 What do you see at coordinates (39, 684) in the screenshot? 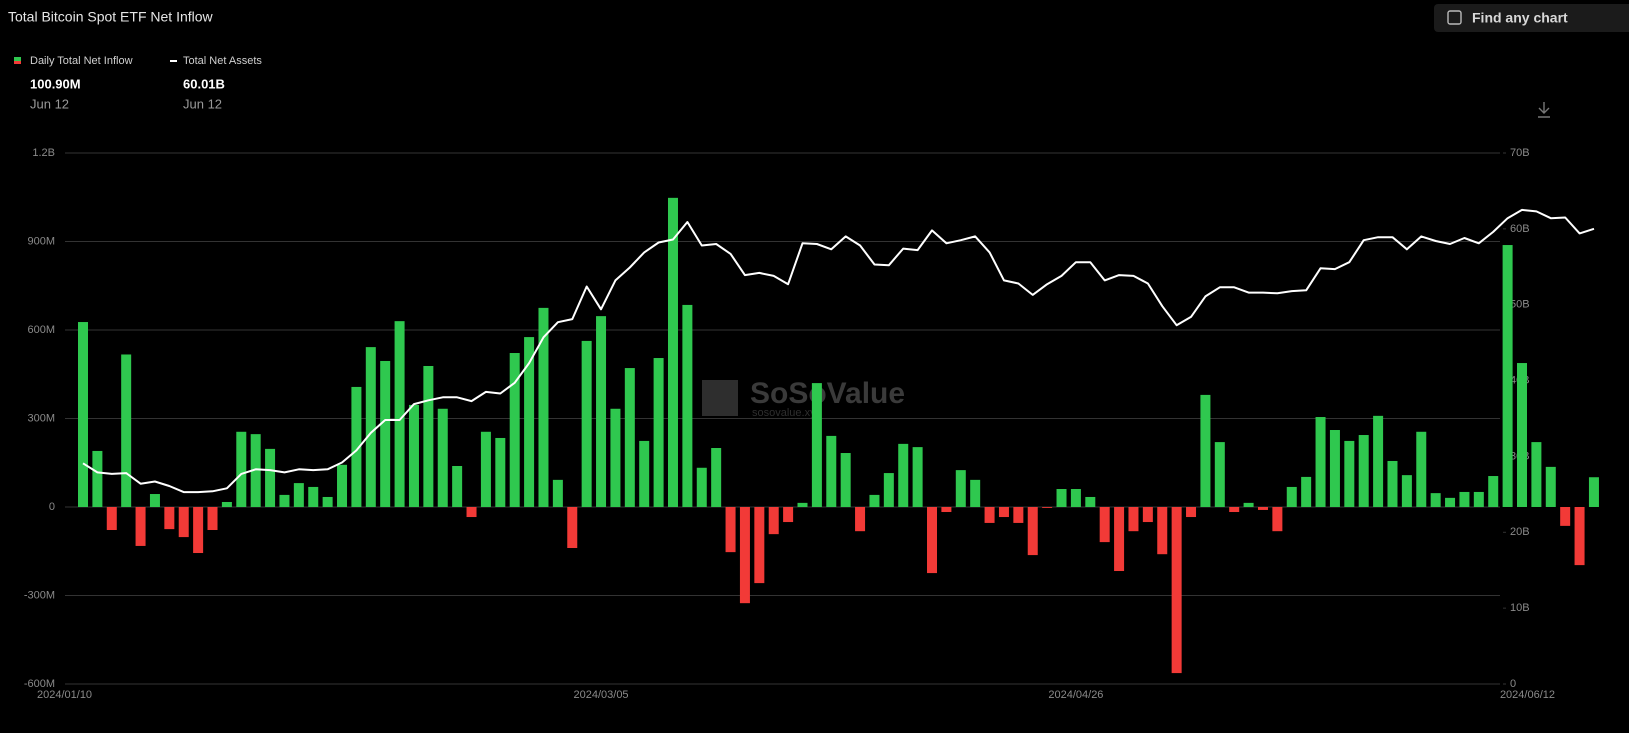
I see `y-tick-label: -600M` at bounding box center [39, 684].